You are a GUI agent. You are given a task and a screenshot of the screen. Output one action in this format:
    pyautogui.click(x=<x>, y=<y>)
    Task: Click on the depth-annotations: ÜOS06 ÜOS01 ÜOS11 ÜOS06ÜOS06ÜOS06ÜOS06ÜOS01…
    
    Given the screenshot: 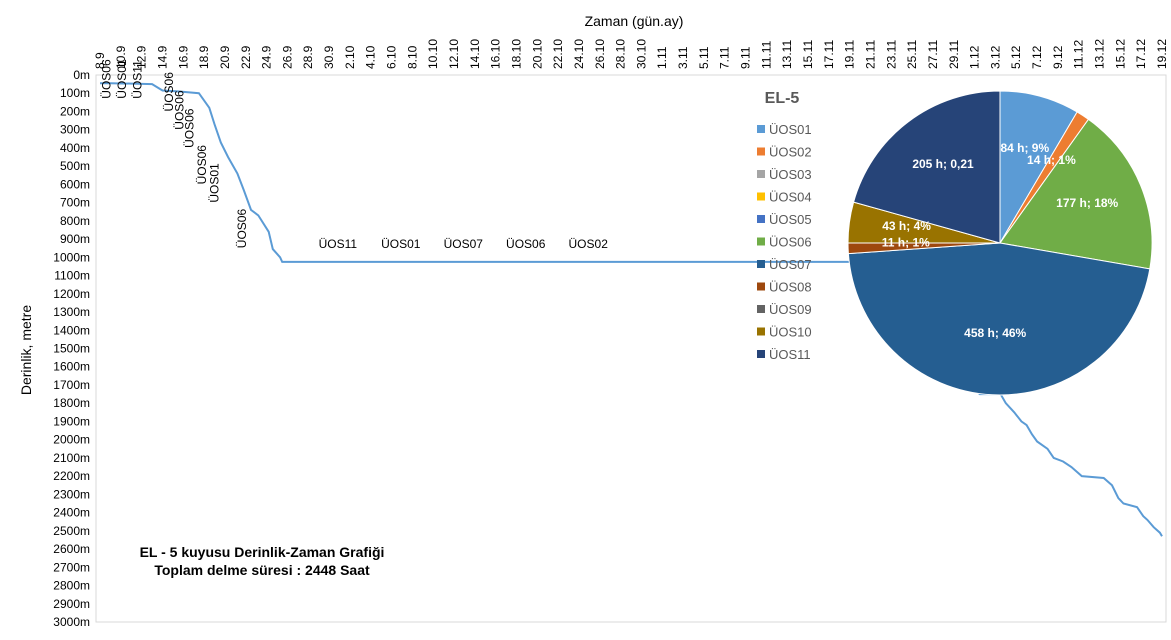 What is the action you would take?
    pyautogui.click(x=353, y=155)
    